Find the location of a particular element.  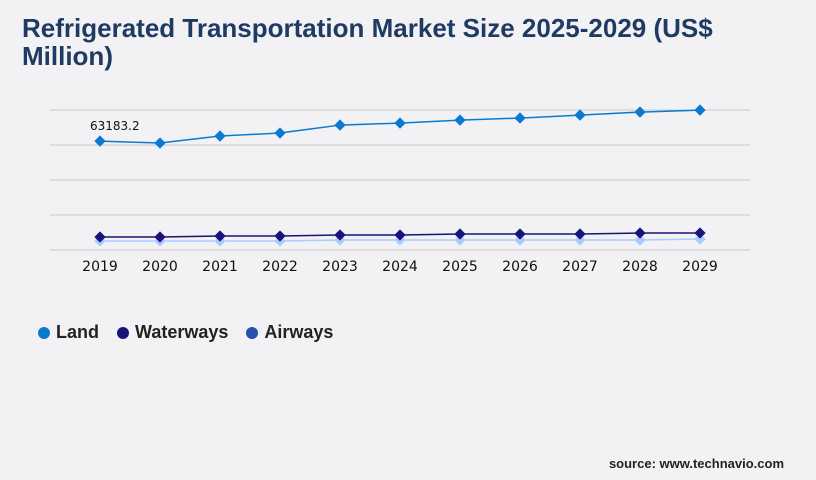

legend-label: Land is located at coordinates (77, 332).